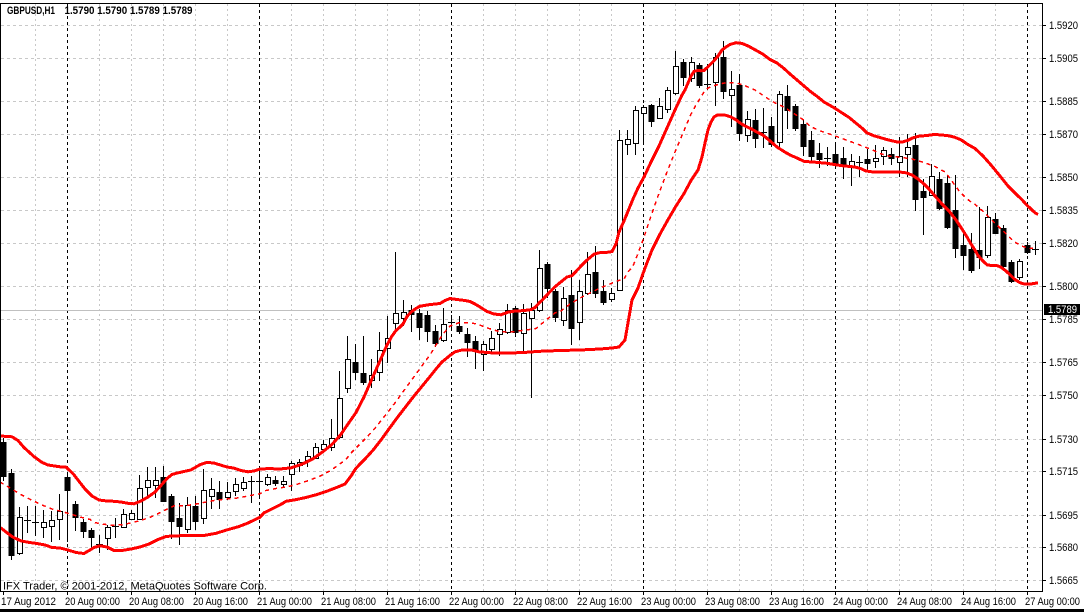 This screenshot has width=1084, height=612. I want to click on svg-text: 27 Aug 00:00, so click(1052, 602).